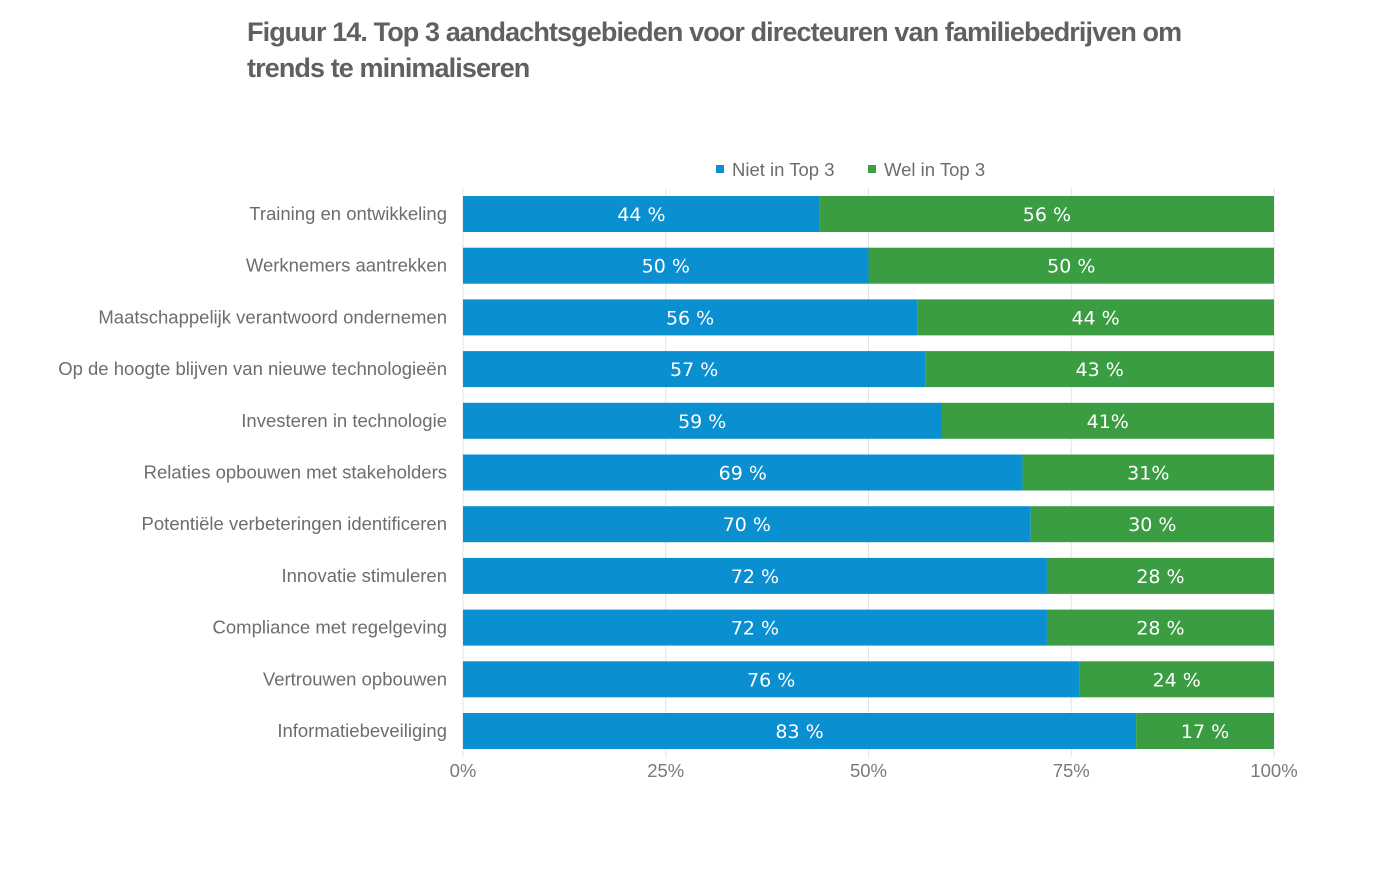  I want to click on data-label-niet-1: 50 %, so click(666, 267).